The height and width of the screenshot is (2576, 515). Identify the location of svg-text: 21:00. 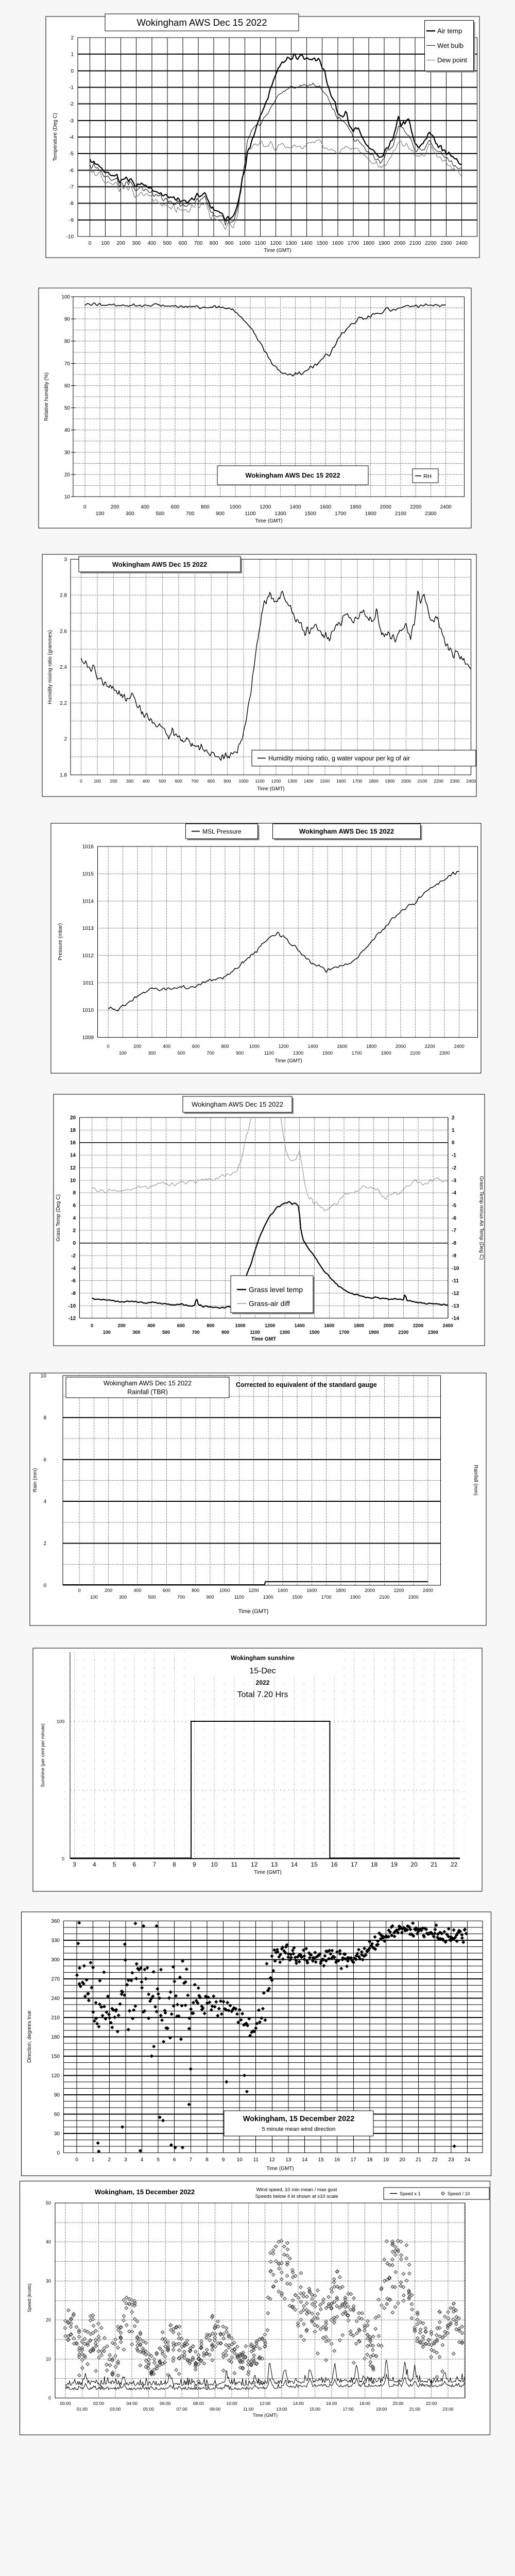
(415, 2409).